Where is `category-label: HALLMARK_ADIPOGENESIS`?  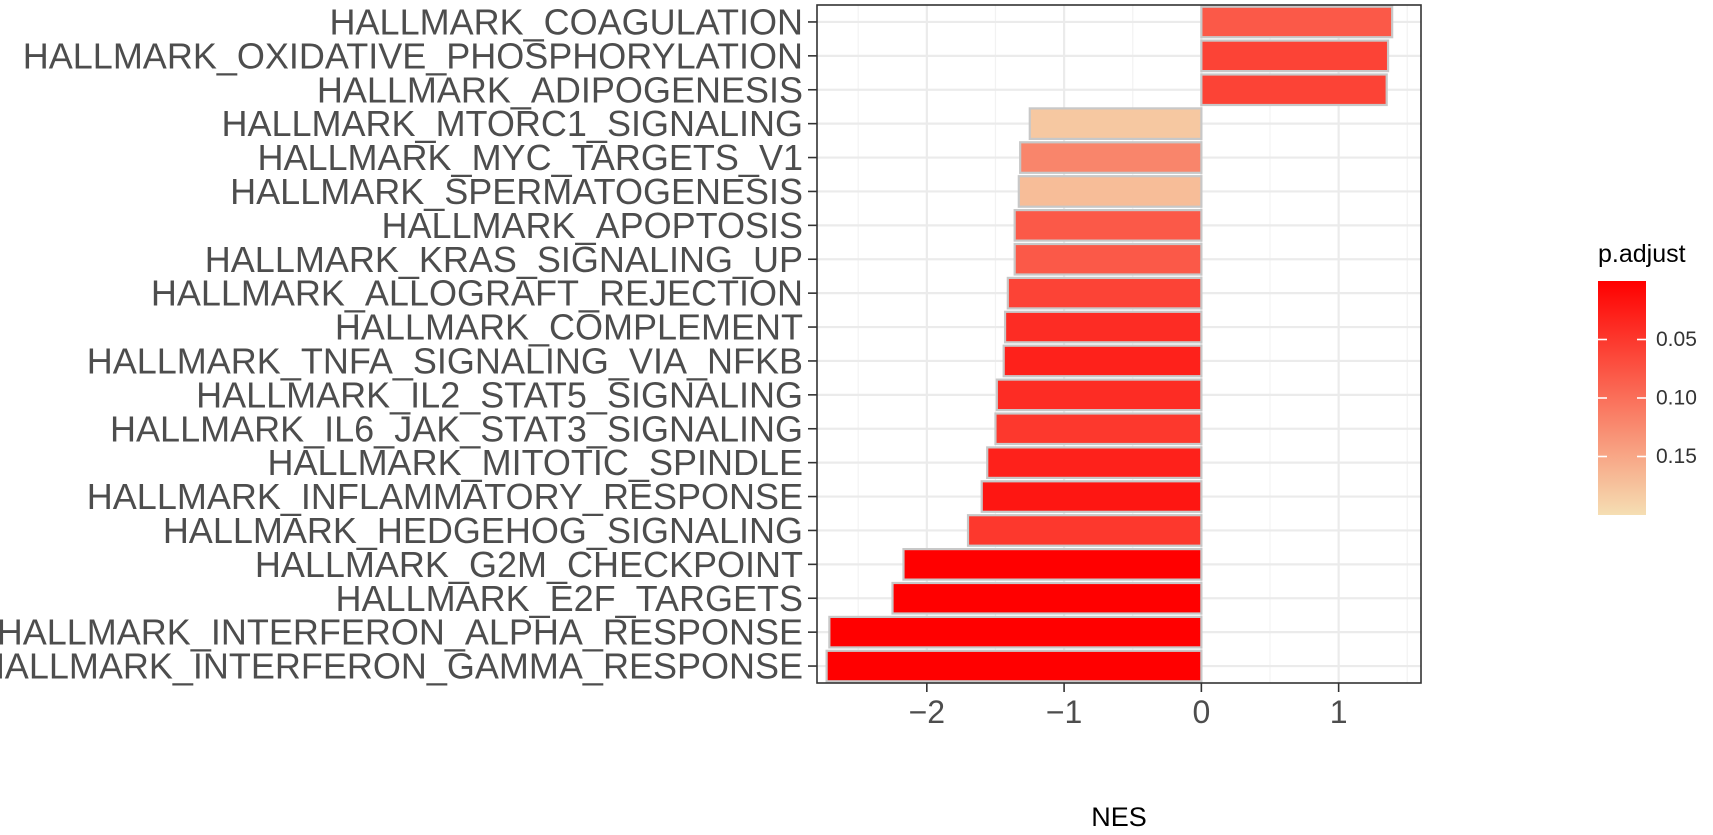
category-label: HALLMARK_ADIPOGENESIS is located at coordinates (560, 89).